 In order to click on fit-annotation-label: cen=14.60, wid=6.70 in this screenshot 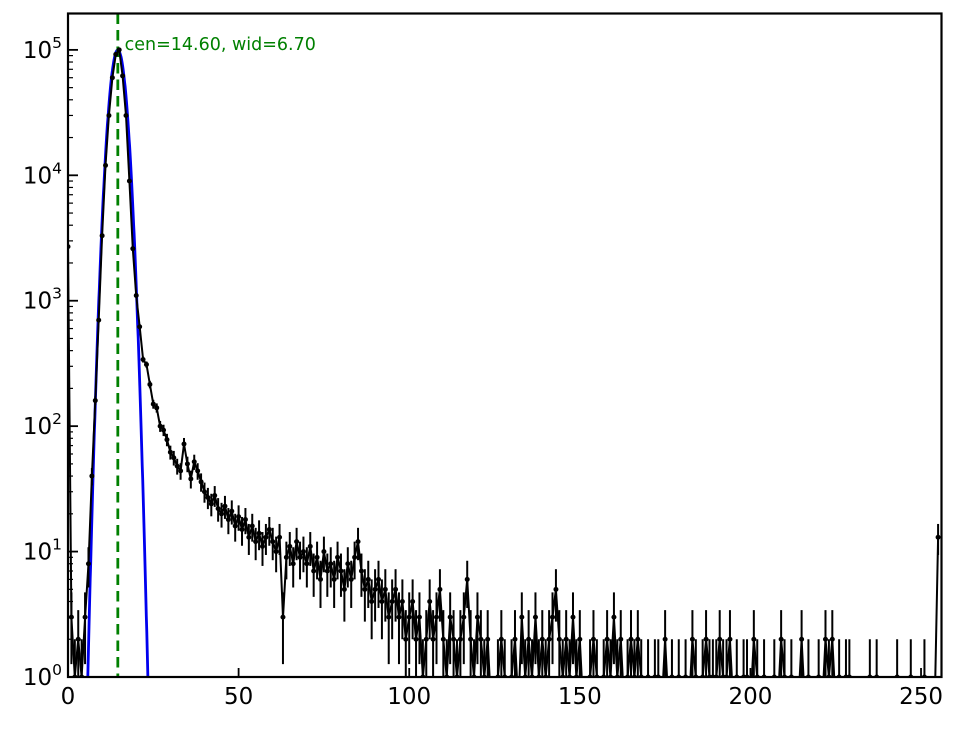, I will do `click(220, 45)`.